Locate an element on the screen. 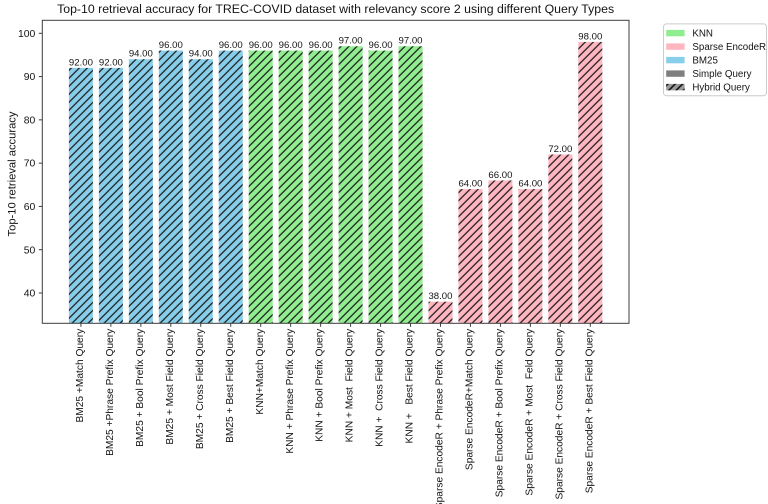 This screenshot has height=504, width=768. svg-text: BM25 + Best Field Query is located at coordinates (230, 385).